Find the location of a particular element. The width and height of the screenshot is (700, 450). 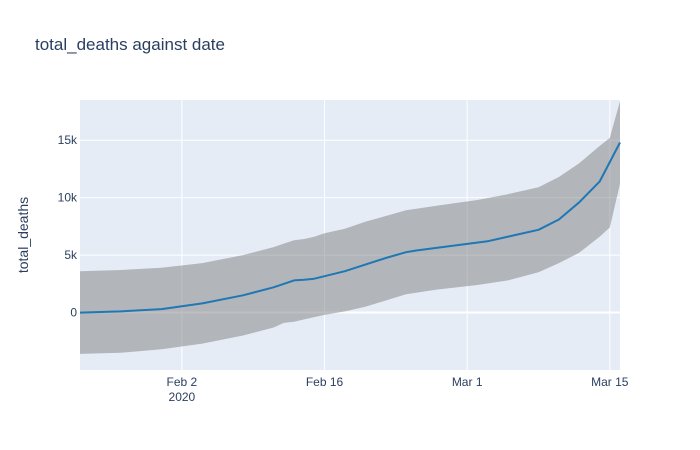

y-axis-title: total_deaths is located at coordinates (23, 235).